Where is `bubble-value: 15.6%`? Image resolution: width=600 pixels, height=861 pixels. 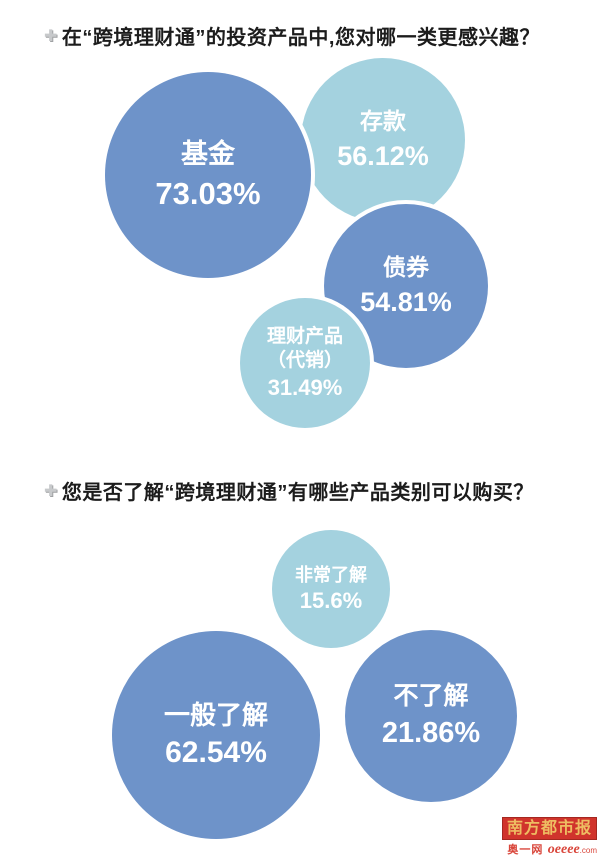
bubble-value: 15.6% is located at coordinates (331, 601).